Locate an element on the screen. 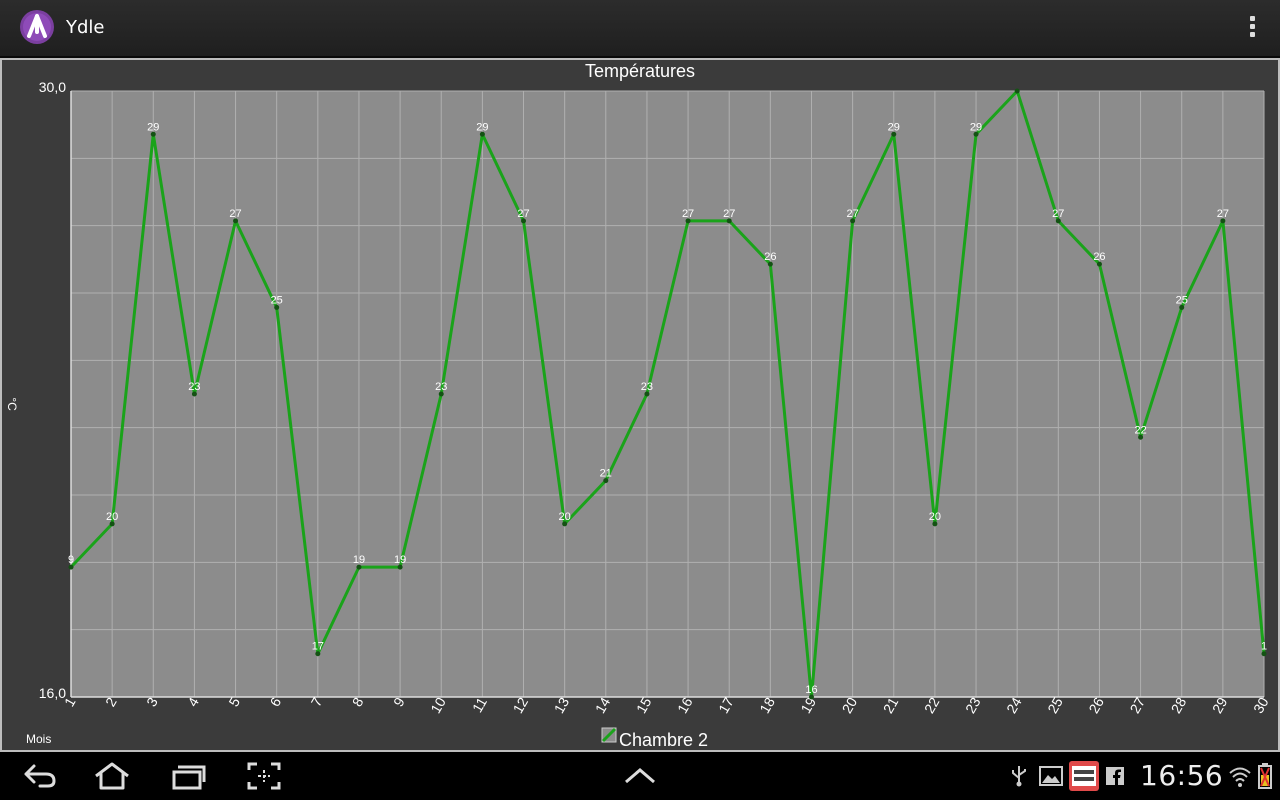 Image resolution: width=1280 pixels, height=800 pixels. y-tick-max: 30,0 is located at coordinates (52, 87).